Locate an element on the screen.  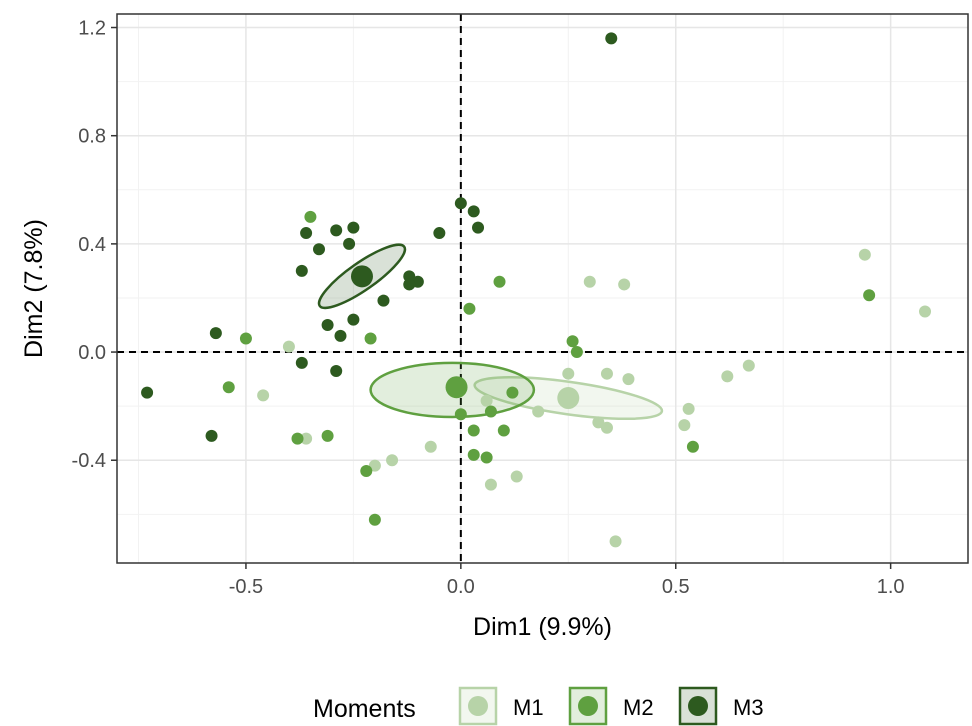
x-tick-label: 0.5 is located at coordinates (676, 587).